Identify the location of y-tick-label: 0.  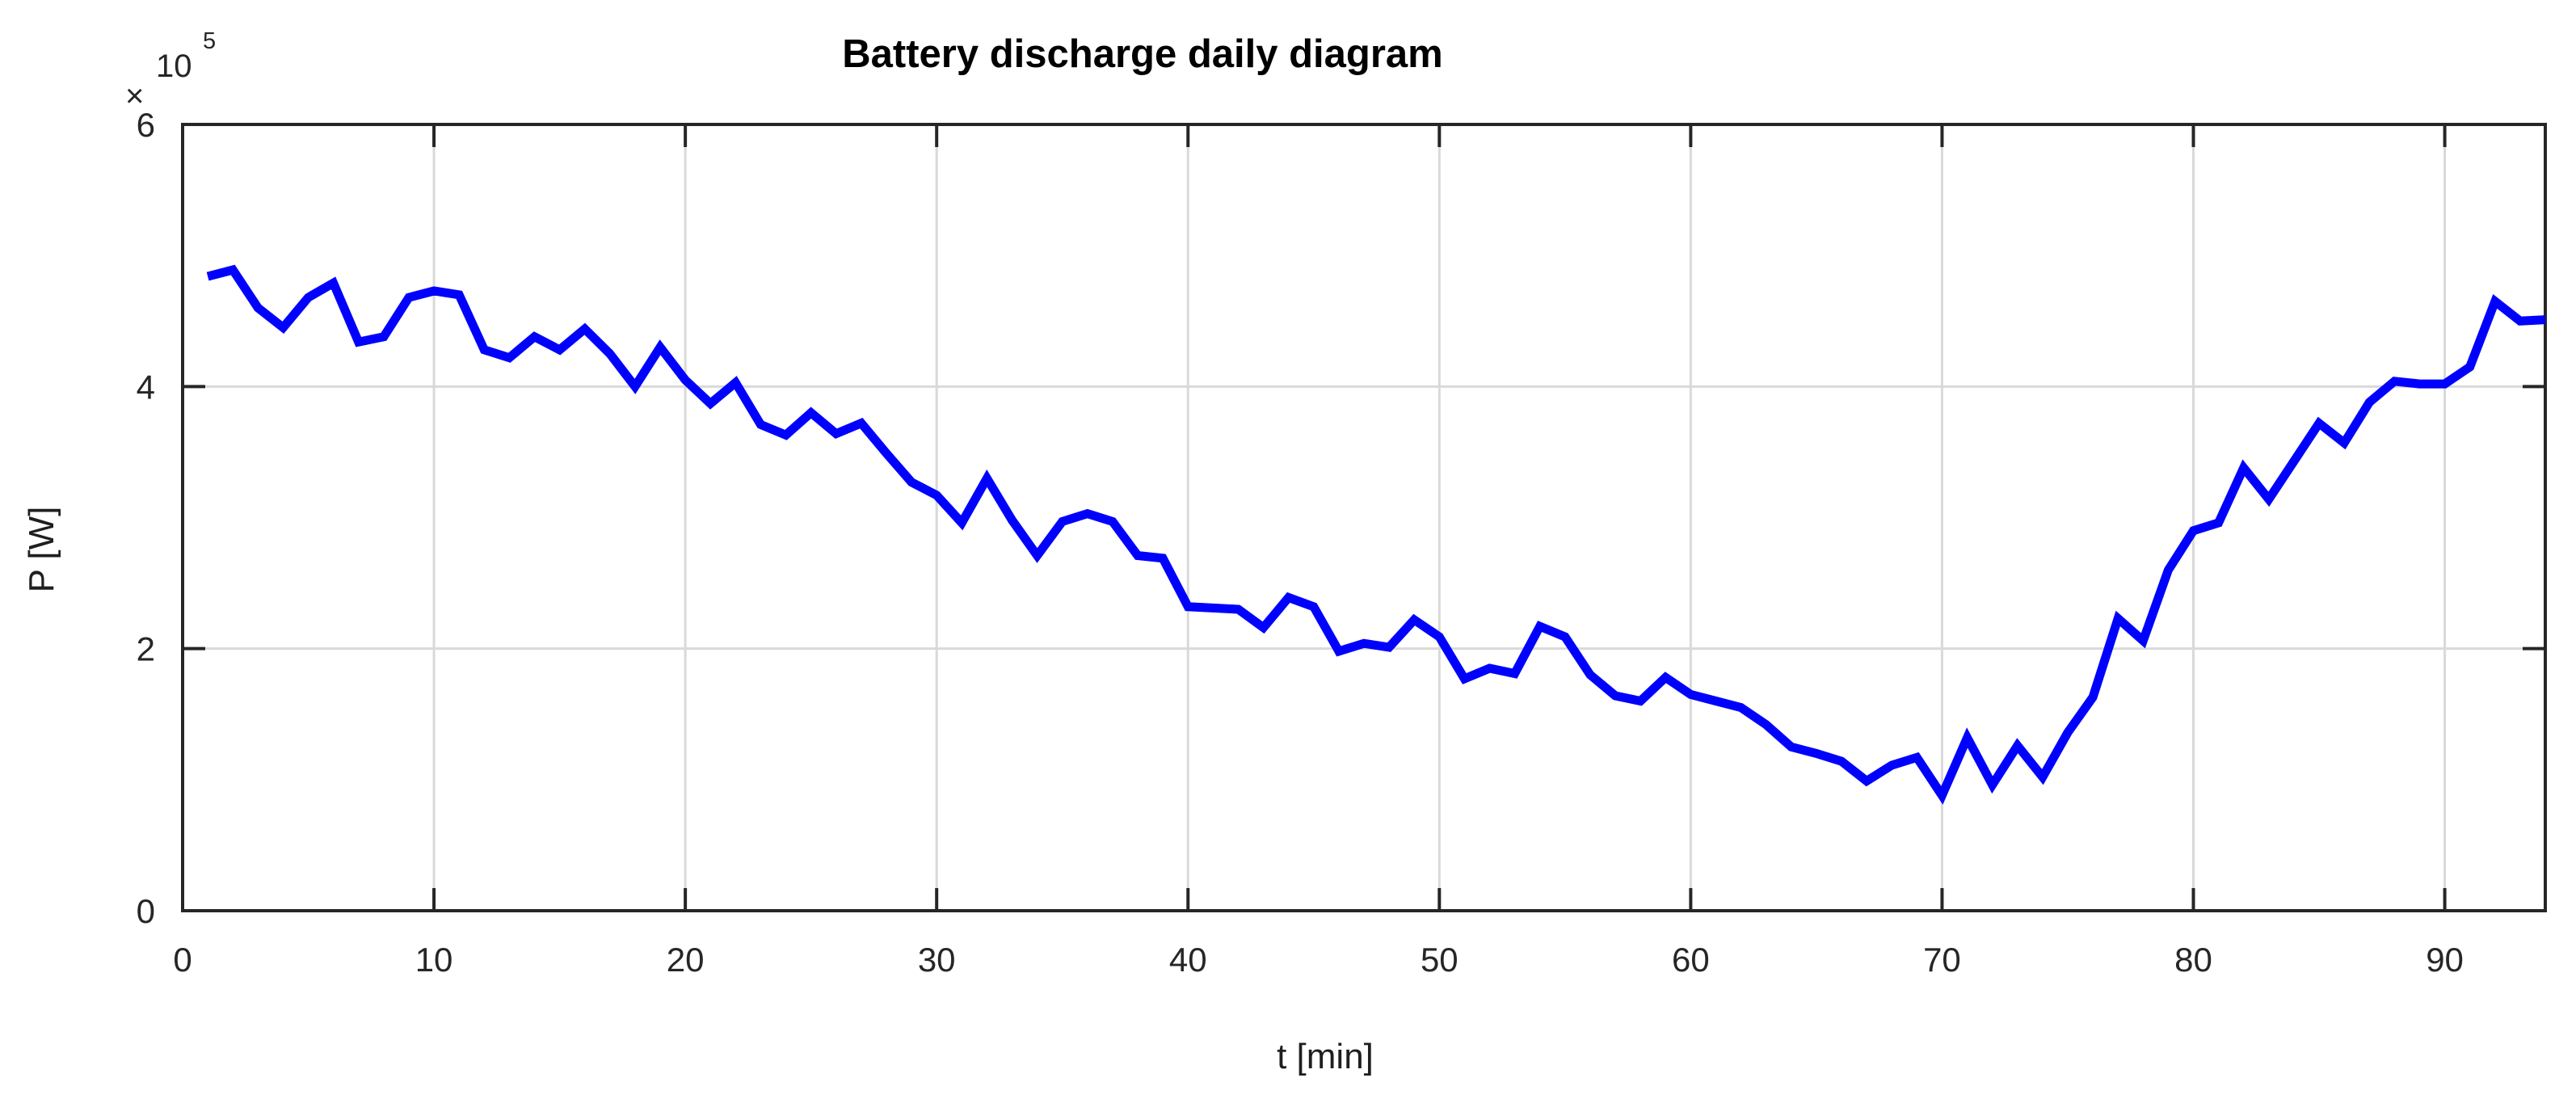
(146, 911).